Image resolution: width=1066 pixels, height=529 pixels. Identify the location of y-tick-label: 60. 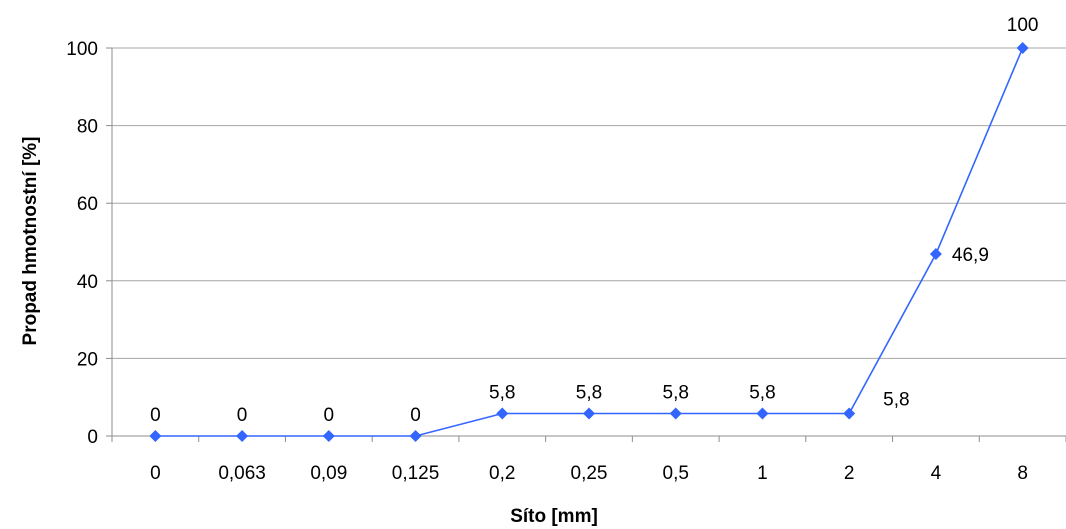
(87, 204).